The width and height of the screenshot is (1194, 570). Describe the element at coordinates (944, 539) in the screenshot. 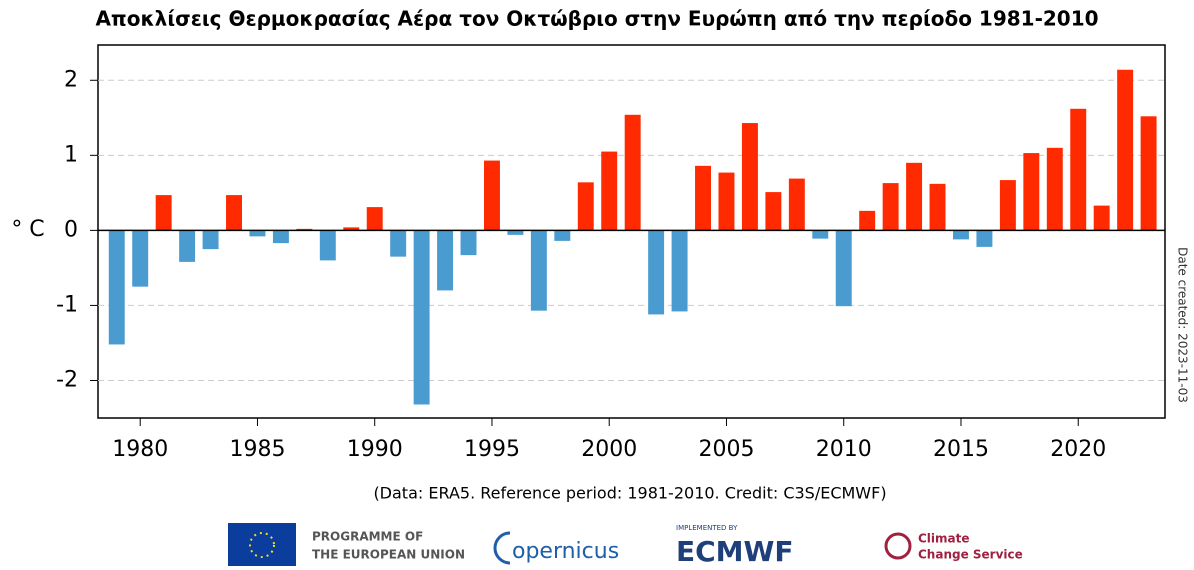

I see `c3s-text: Climate` at that location.